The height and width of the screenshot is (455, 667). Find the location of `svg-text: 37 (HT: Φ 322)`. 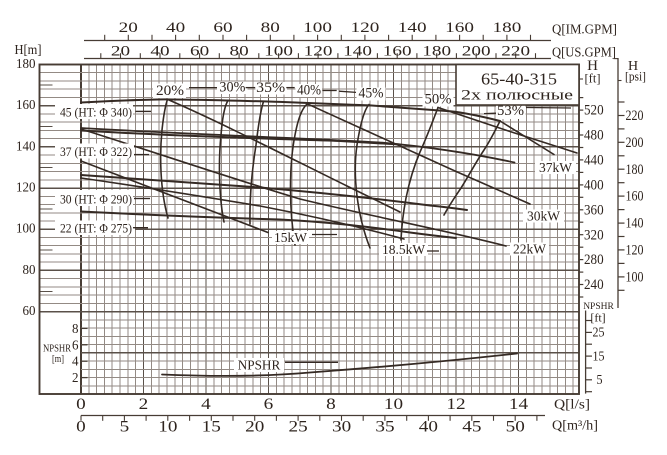

svg-text: 37 (HT: Φ 322) is located at coordinates (96, 151).